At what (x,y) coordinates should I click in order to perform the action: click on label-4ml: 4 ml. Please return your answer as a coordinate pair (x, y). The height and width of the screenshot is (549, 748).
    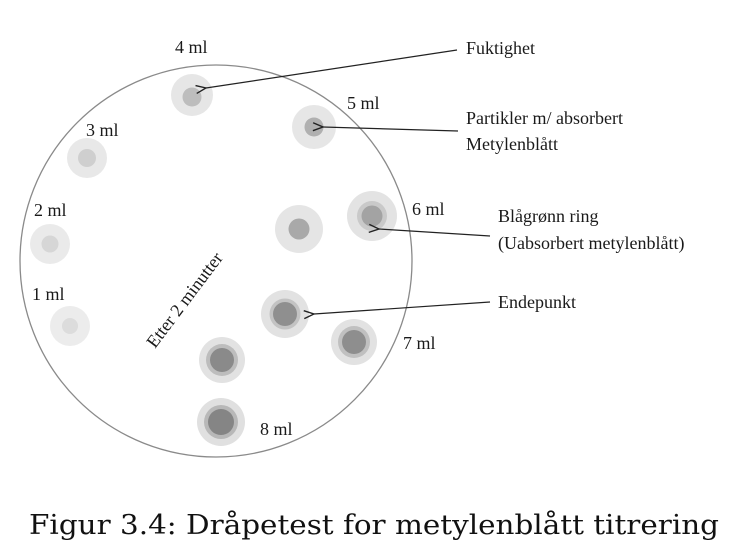
    Looking at the image, I should click on (191, 47).